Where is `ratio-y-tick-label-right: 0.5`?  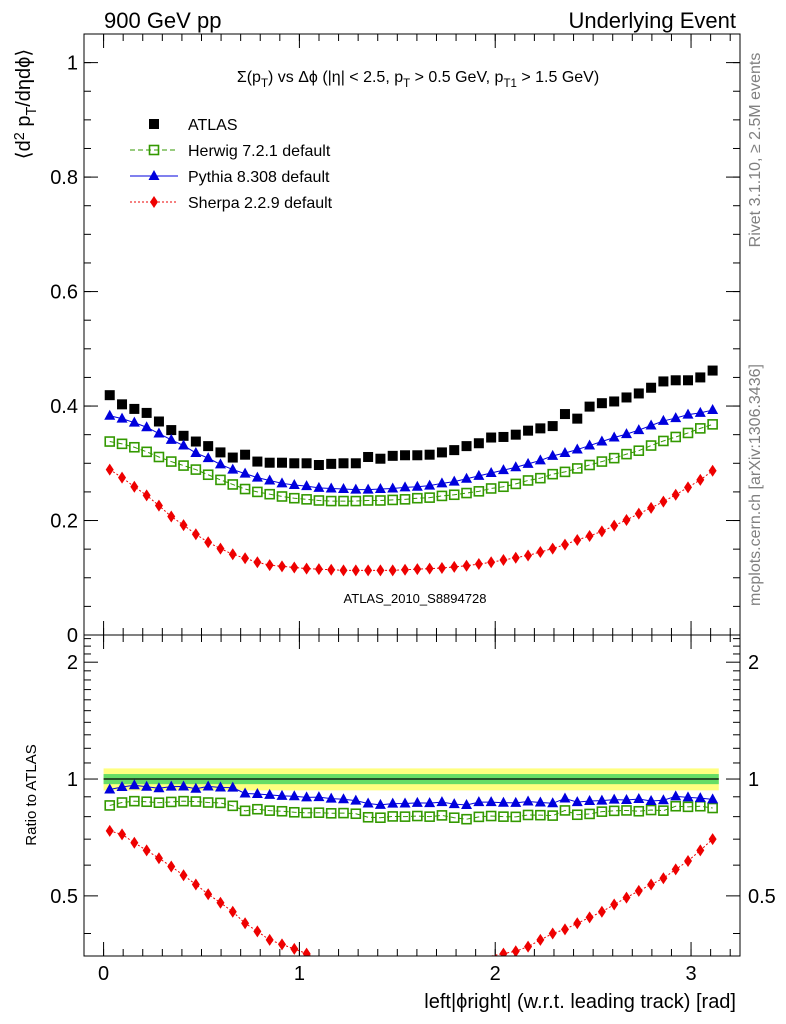 ratio-y-tick-label-right: 0.5 is located at coordinates (762, 897).